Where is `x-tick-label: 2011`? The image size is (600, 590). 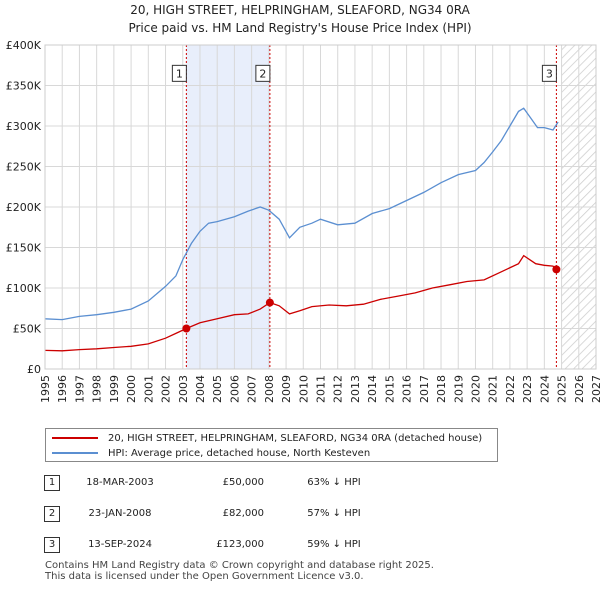 x-tick-label: 2011 is located at coordinates (321, 389).